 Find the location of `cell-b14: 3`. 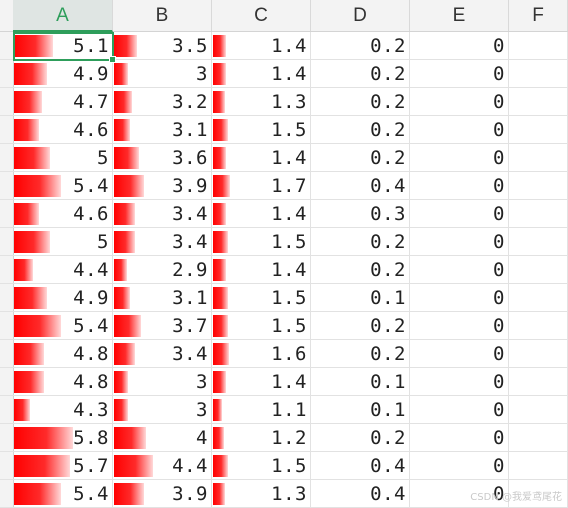

cell-b14: 3 is located at coordinates (162, 410).